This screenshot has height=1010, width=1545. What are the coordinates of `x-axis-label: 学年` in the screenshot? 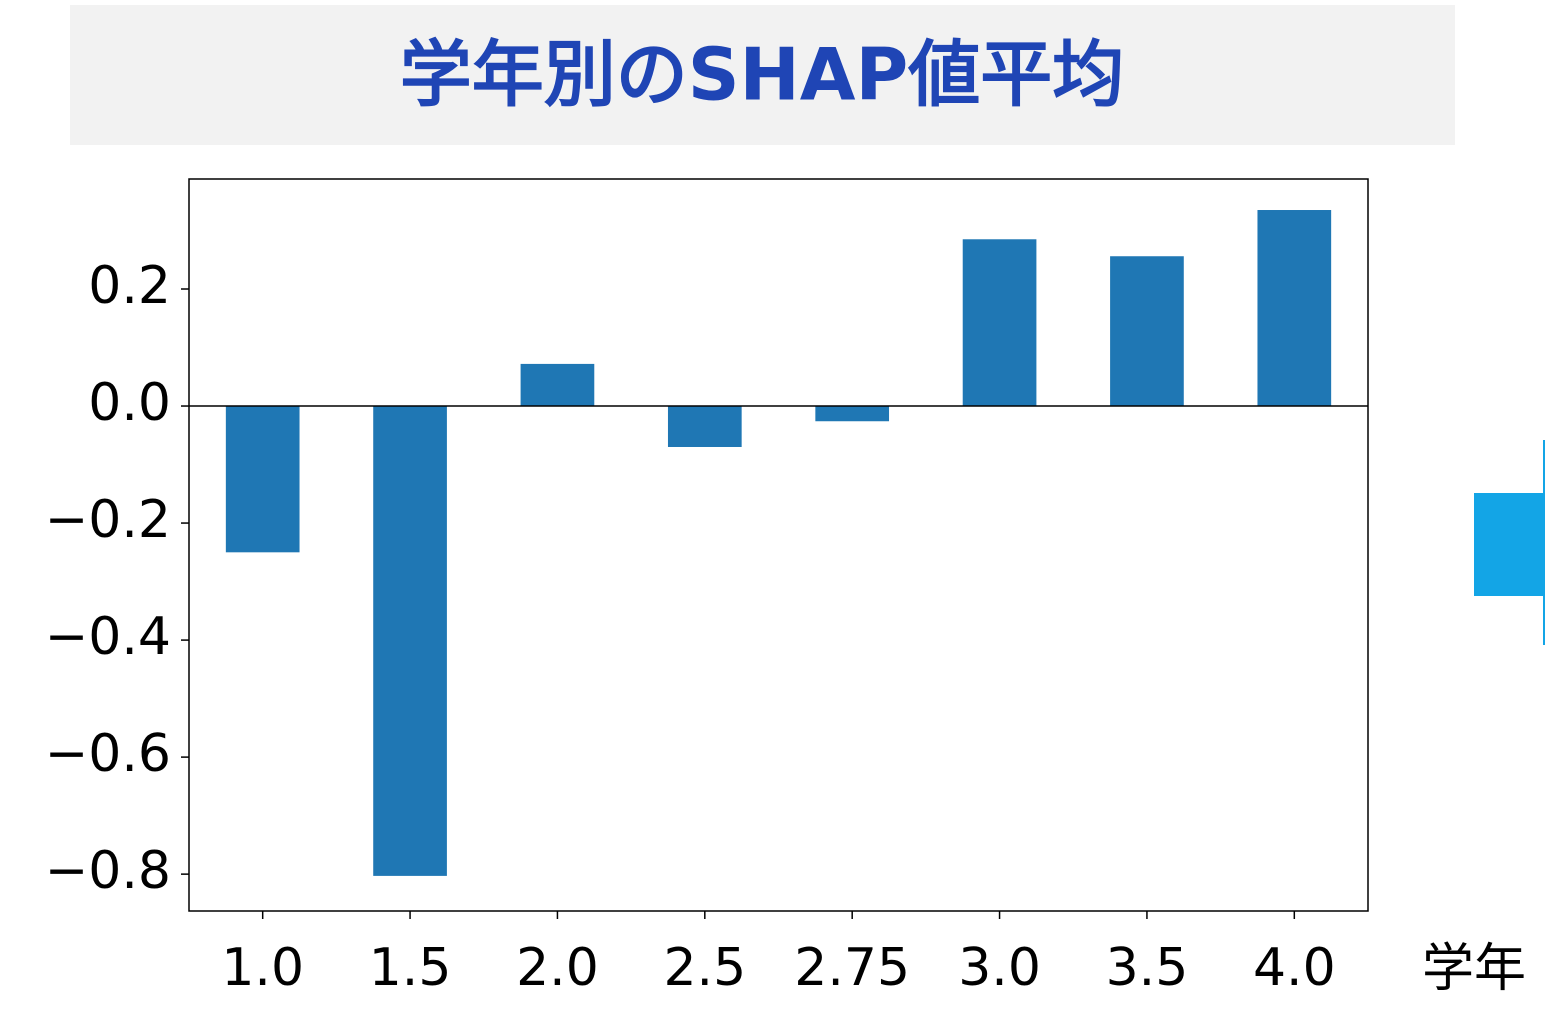 It's located at (1474, 969).